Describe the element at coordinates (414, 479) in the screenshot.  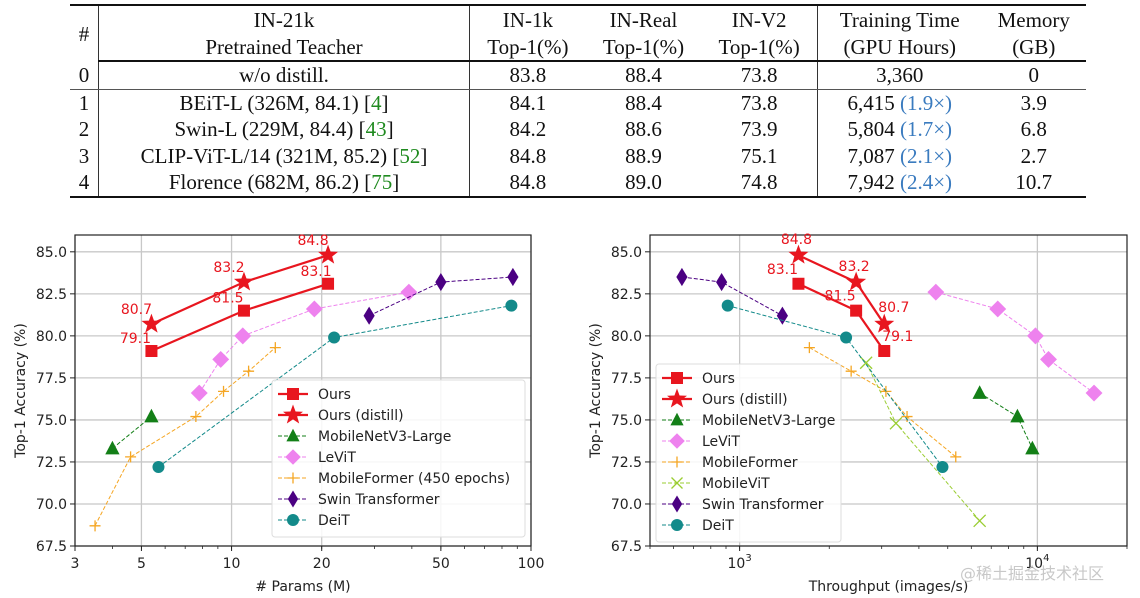
I see `legend-label: MobileFormer (450 epochs)` at that location.